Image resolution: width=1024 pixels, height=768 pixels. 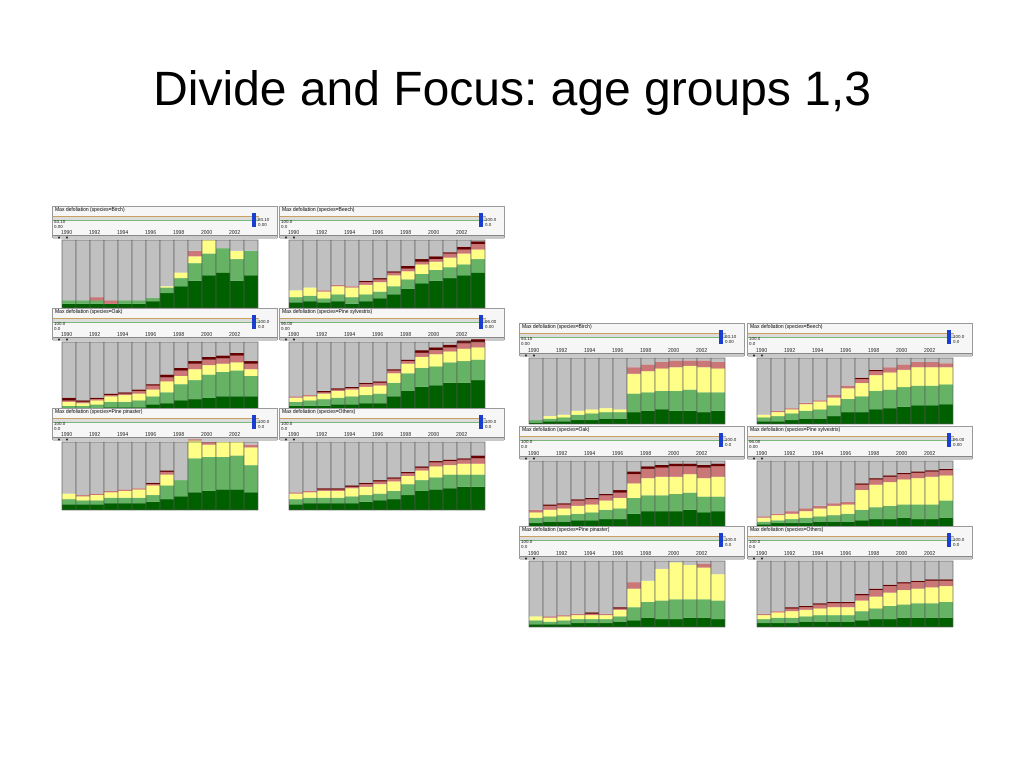 I want to click on year-tick-label: 2002, so click(x=930, y=454).